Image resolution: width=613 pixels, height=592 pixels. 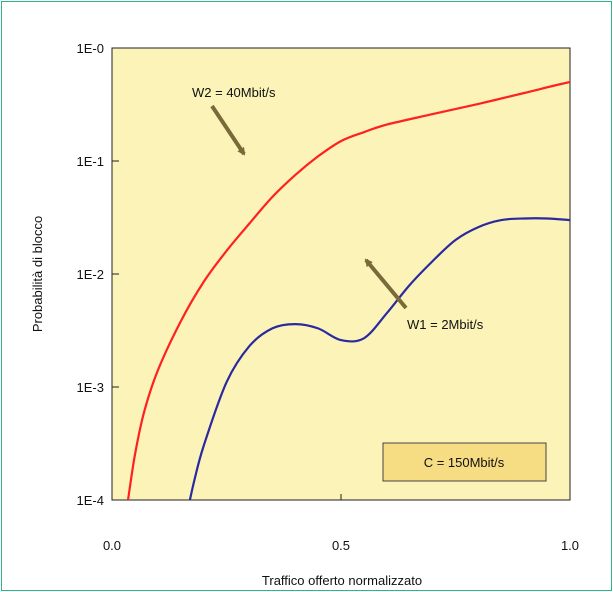 I want to click on x-tick-label: 0.5, so click(x=341, y=545).